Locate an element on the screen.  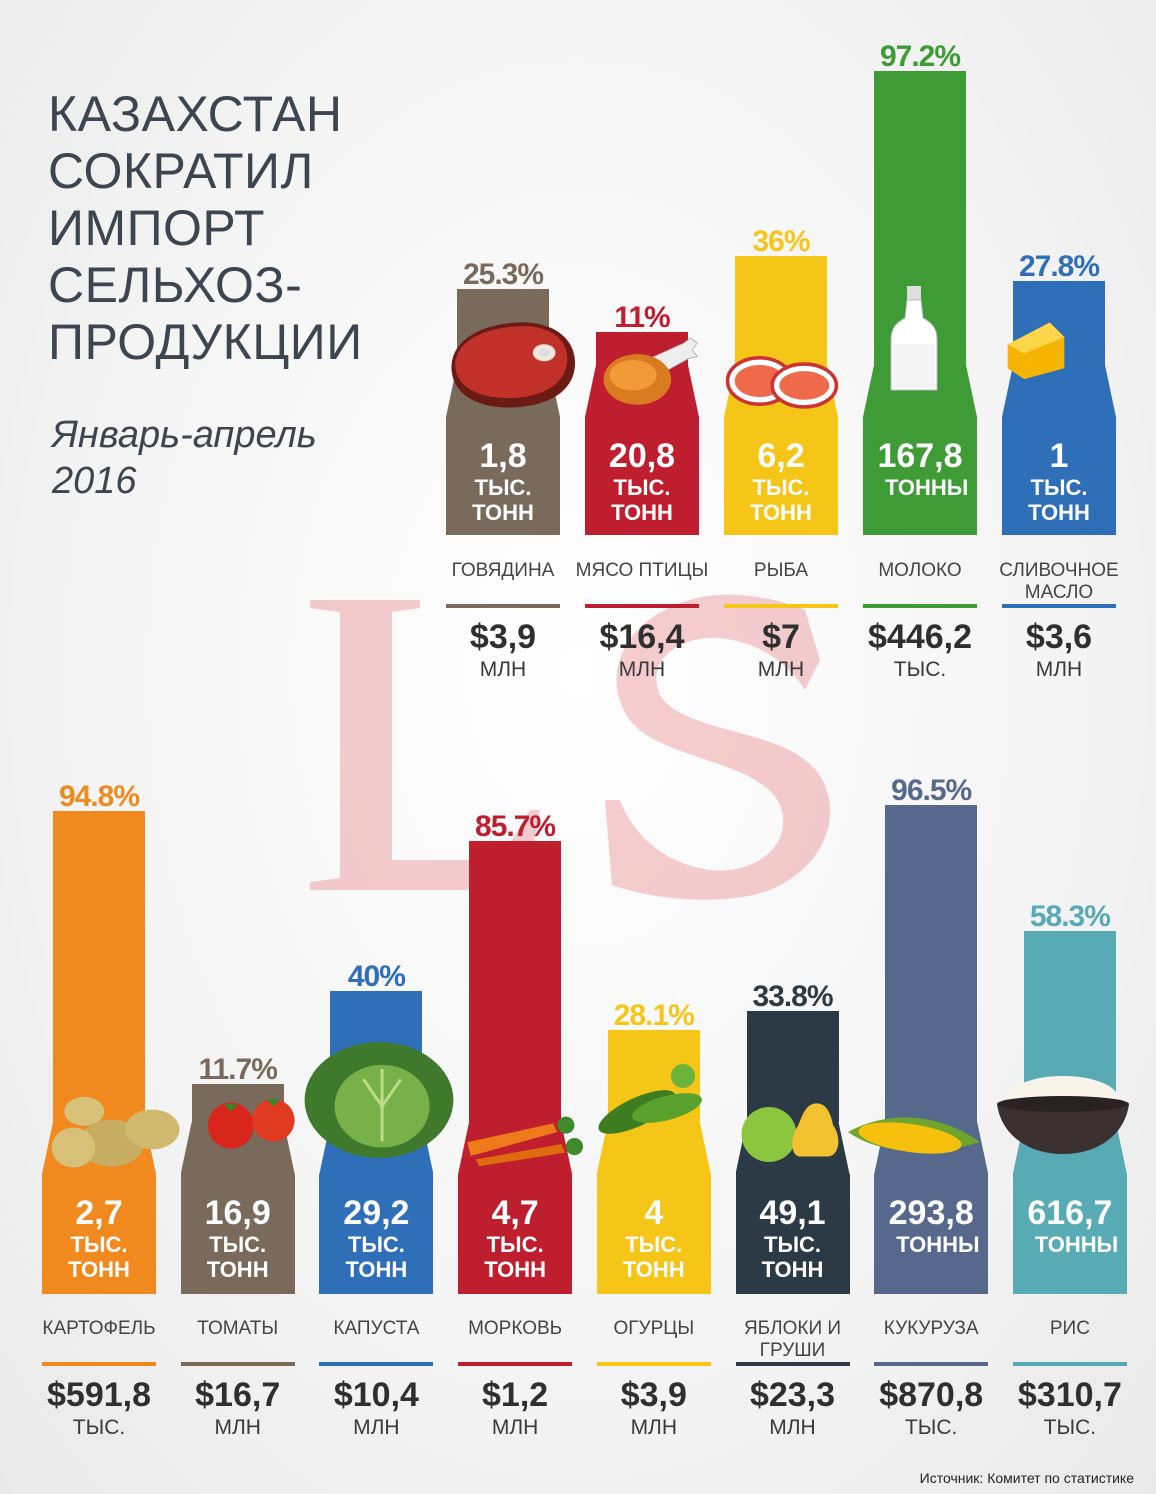
volume-panel: 2,7 ТЫС. ТОНН is located at coordinates (99, 1234).